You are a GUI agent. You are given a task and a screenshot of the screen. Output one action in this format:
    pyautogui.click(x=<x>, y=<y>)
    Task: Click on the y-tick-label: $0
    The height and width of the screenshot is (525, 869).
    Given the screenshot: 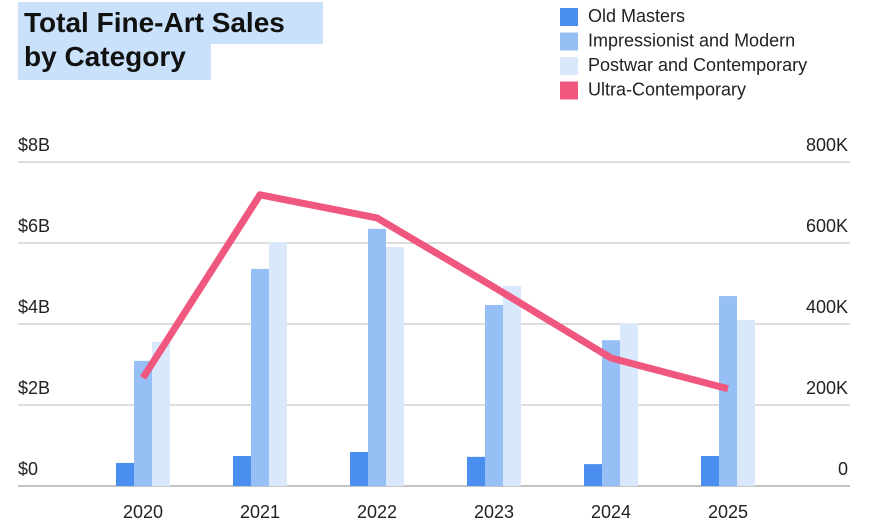 What is the action you would take?
    pyautogui.click(x=28, y=469)
    